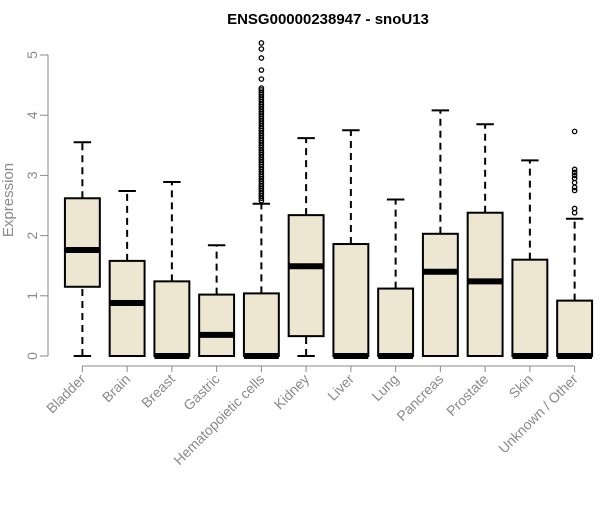 This screenshot has height=505, width=600. Describe the element at coordinates (340, 387) in the screenshot. I see `x-tick-label: Liver` at that location.